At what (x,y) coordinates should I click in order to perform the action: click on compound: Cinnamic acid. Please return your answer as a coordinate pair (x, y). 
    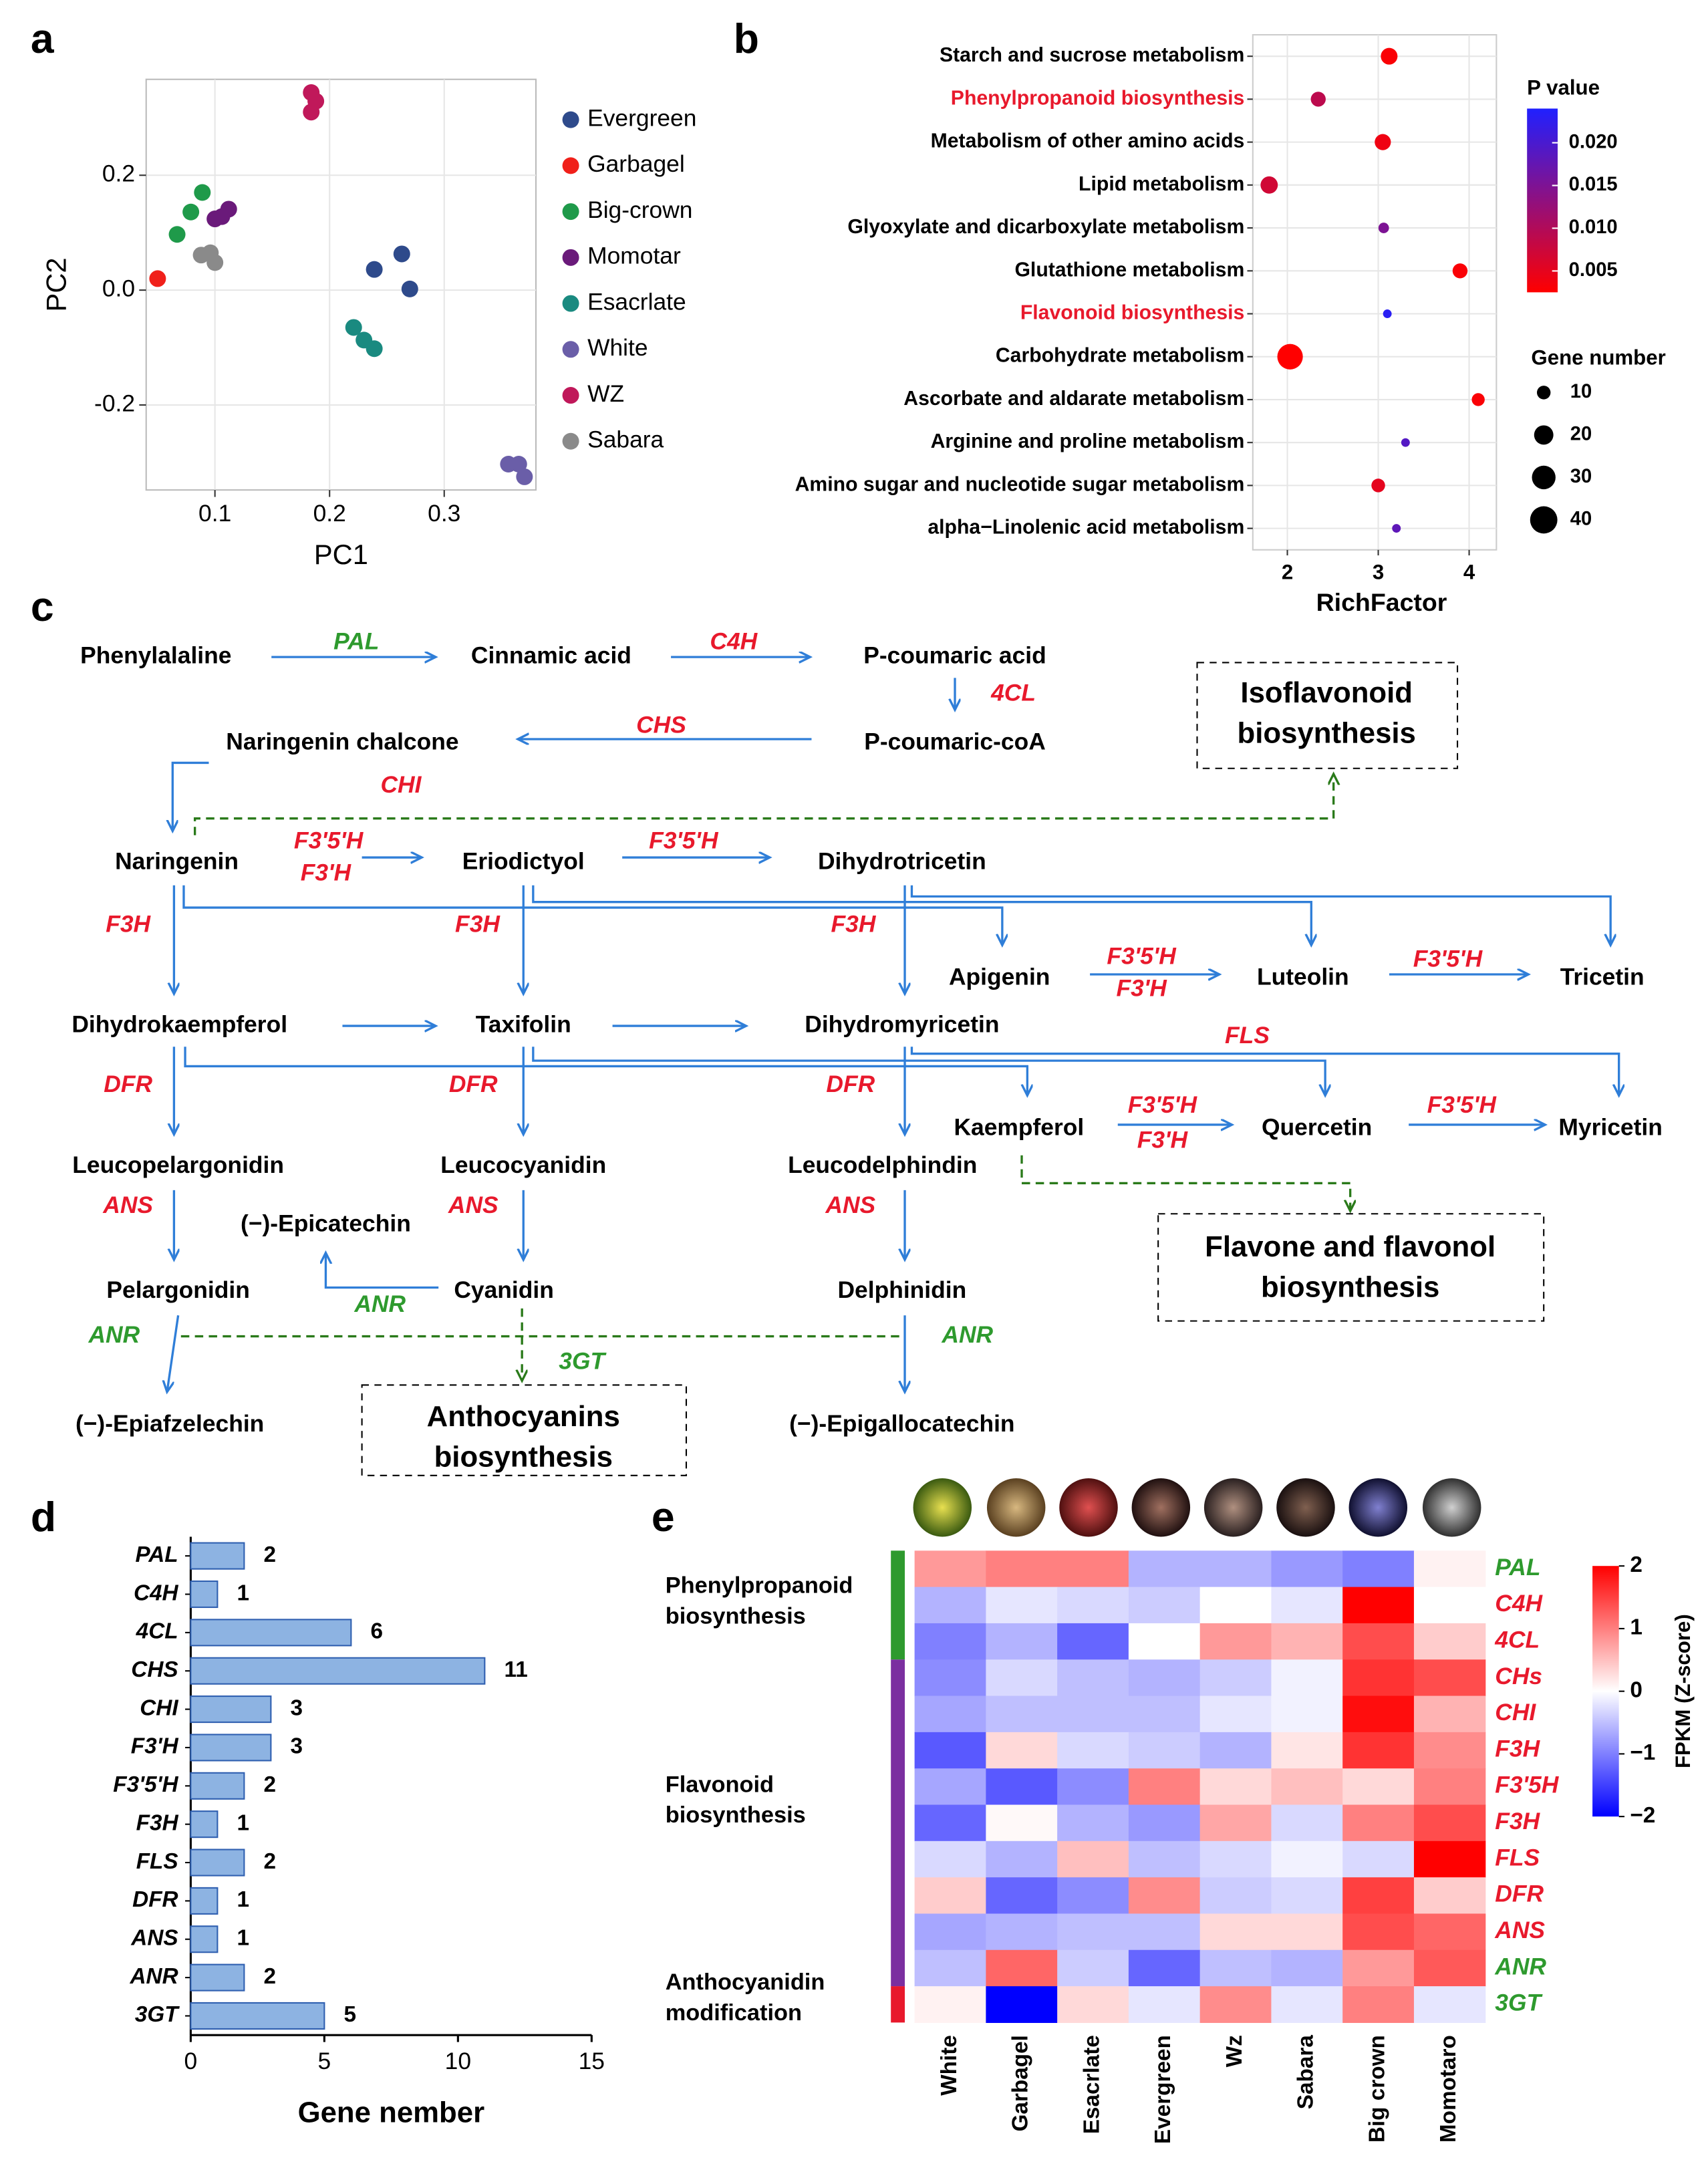
    Looking at the image, I should click on (551, 655).